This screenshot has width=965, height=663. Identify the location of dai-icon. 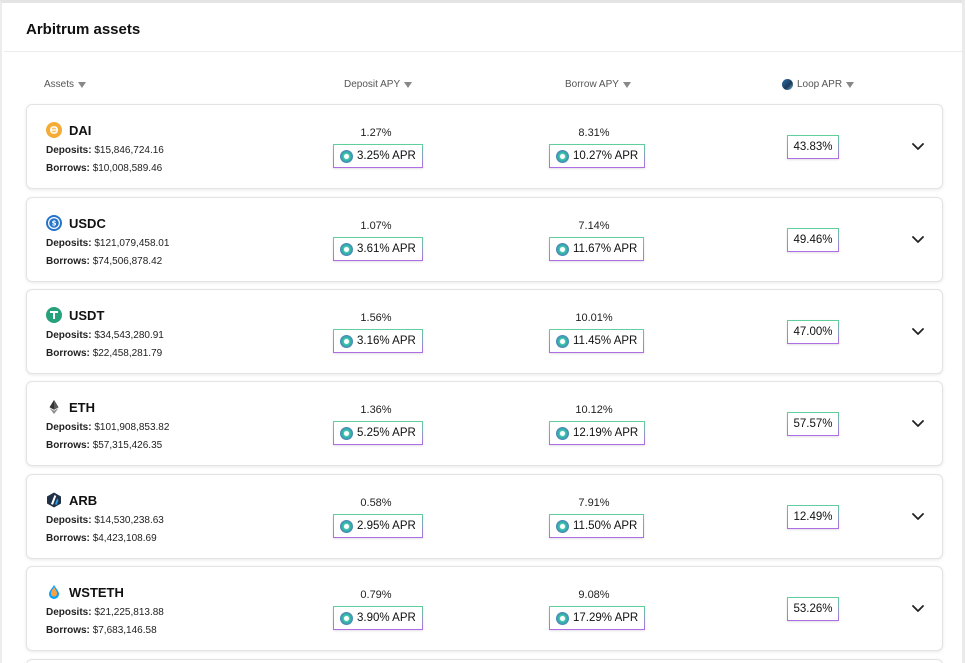
(54, 130).